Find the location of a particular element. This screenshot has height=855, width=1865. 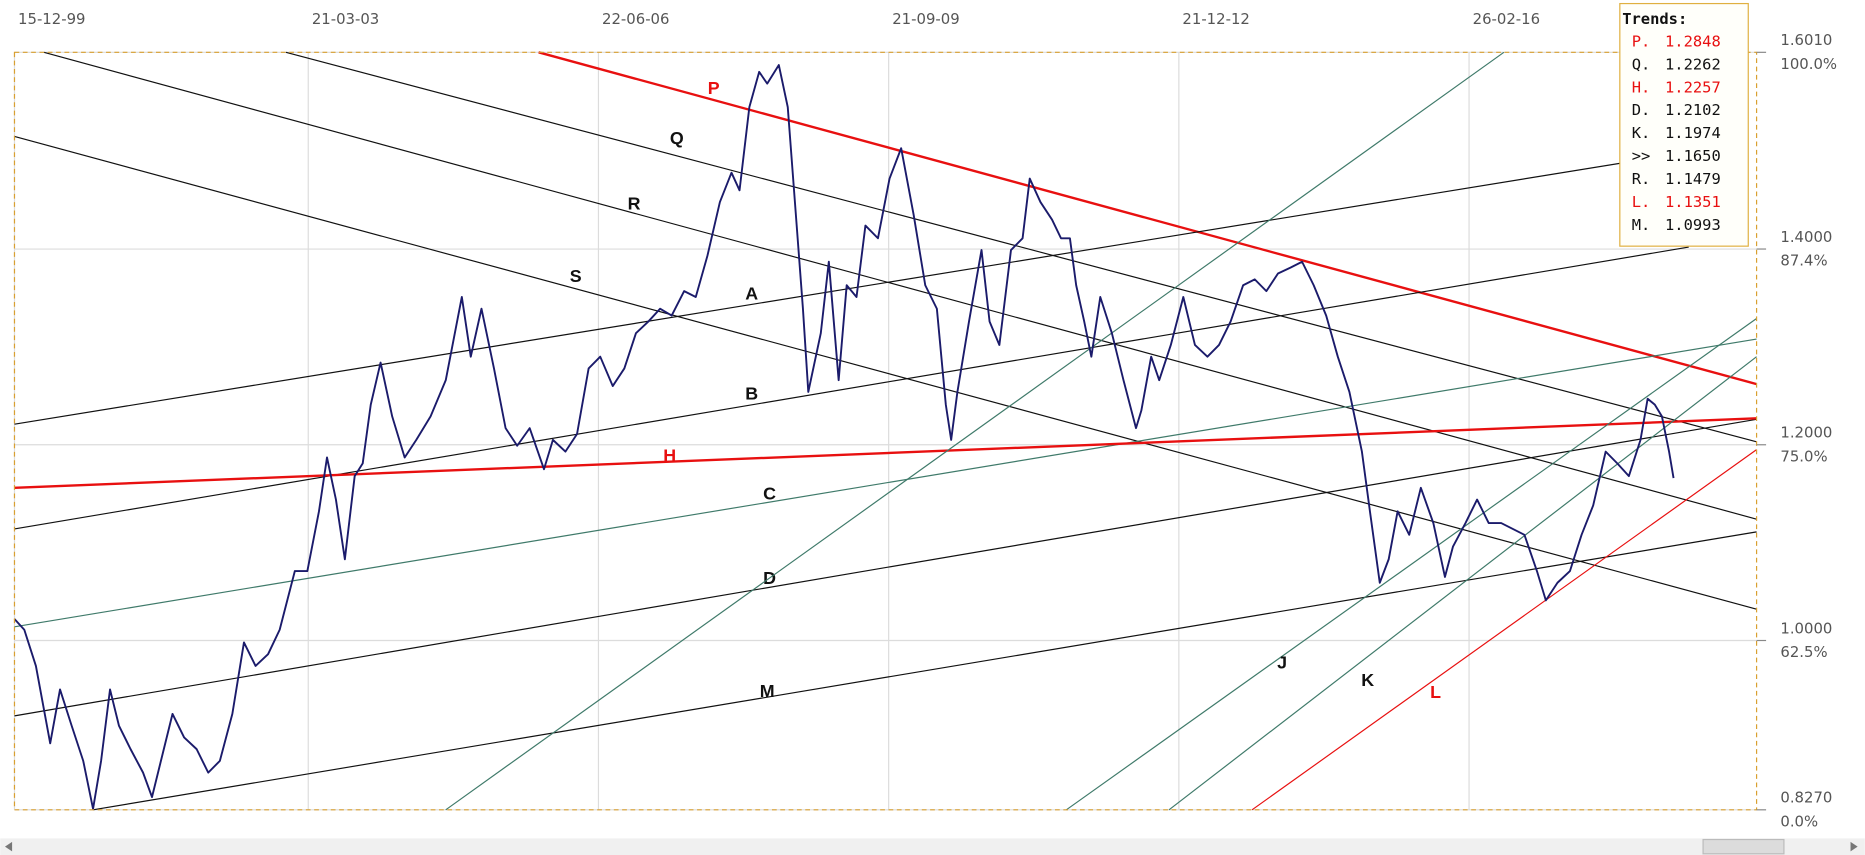

trend-entry-label: R. is located at coordinates (1641, 179).